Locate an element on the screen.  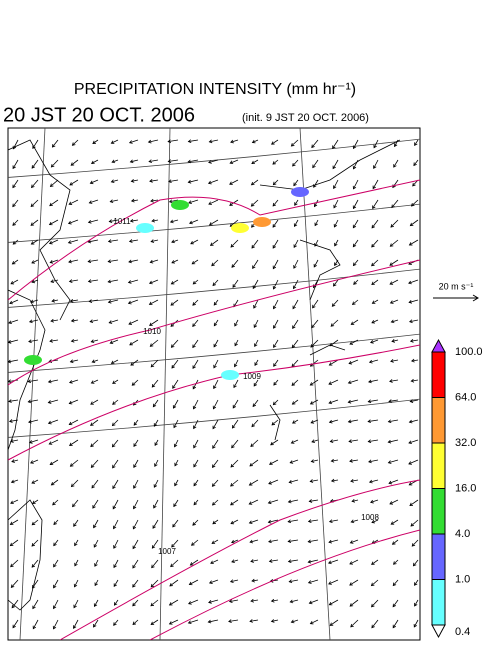
longitude-line is located at coordinates (165, 384).